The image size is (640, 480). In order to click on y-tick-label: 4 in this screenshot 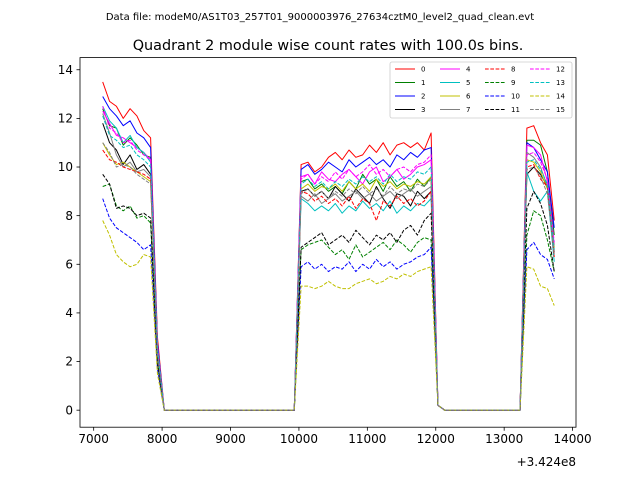, I will do `click(69, 313)`.